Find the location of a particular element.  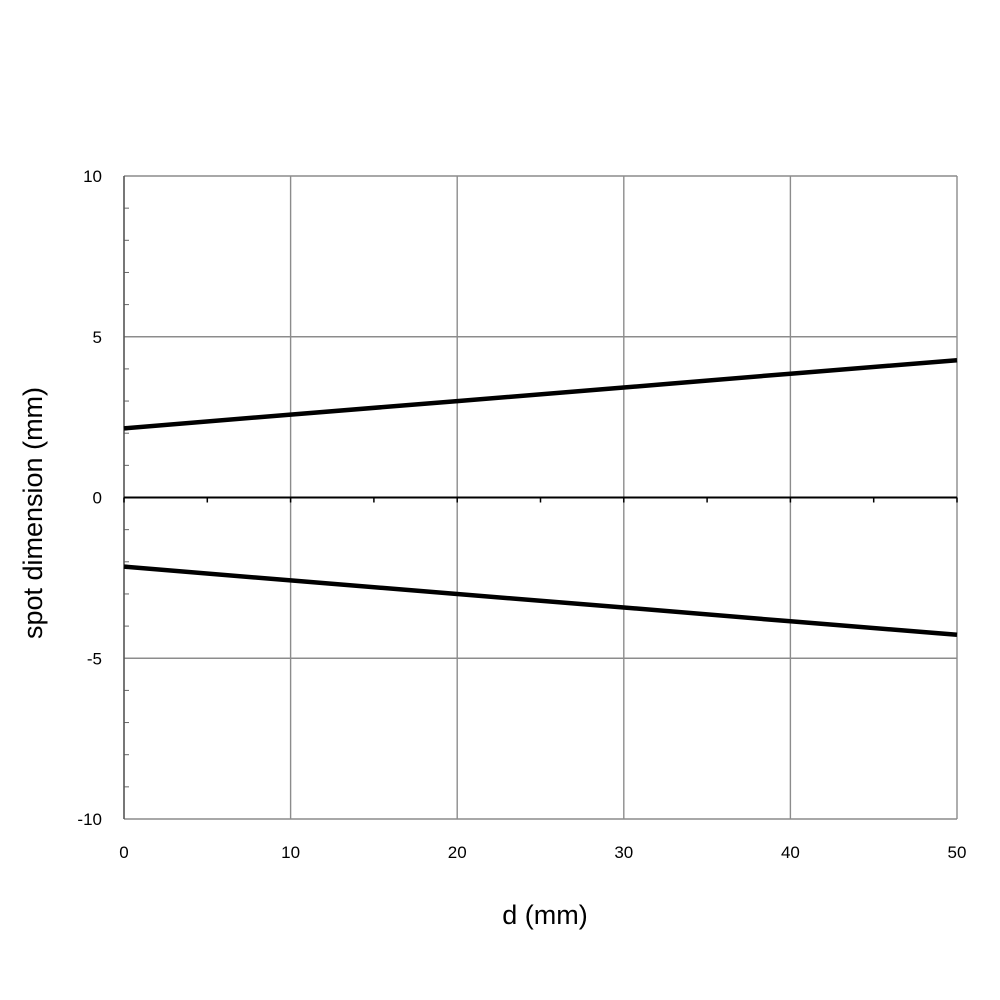

x-tick-label: 10 is located at coordinates (290, 852).